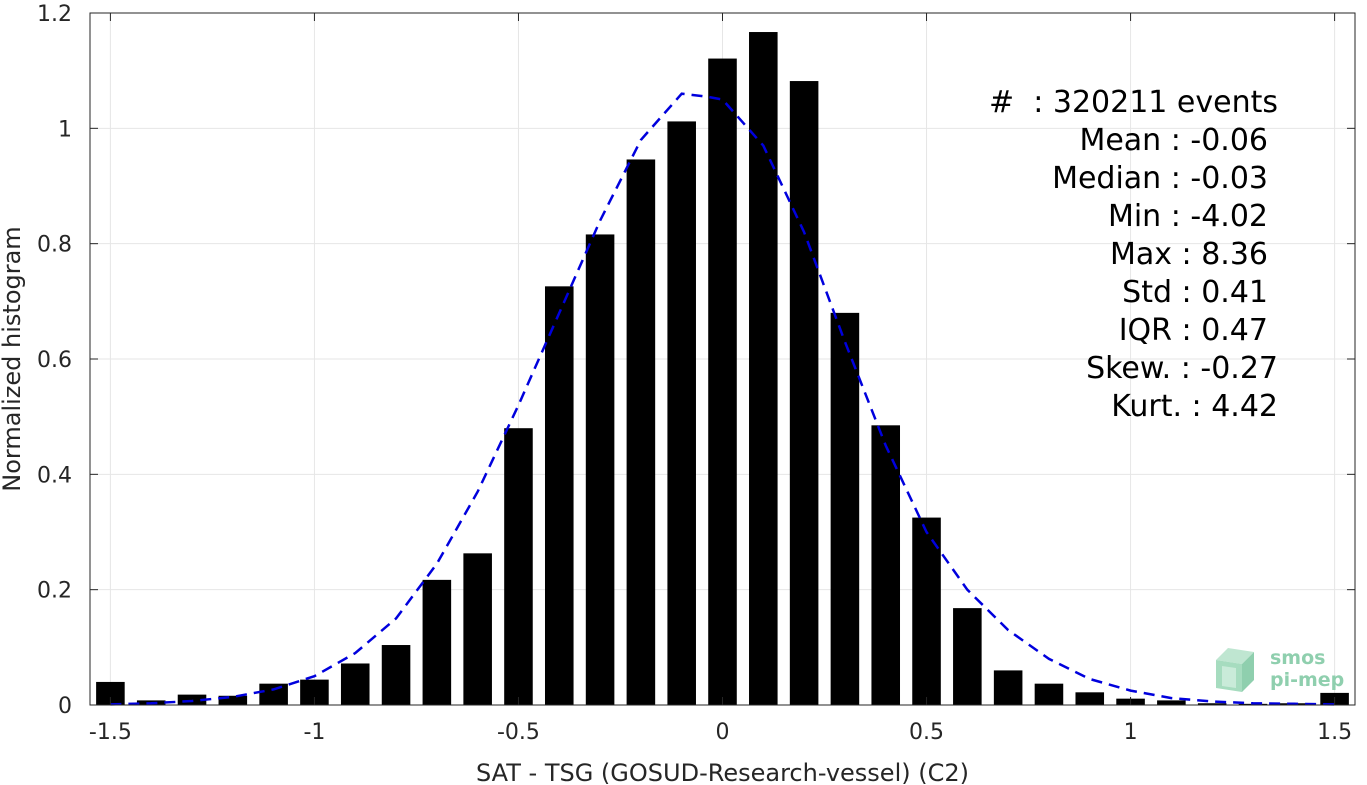 Image resolution: width=1367 pixels, height=785 pixels. What do you see at coordinates (1173, 140) in the screenshot?
I see `stat-mean: Mean : -0.06` at bounding box center [1173, 140].